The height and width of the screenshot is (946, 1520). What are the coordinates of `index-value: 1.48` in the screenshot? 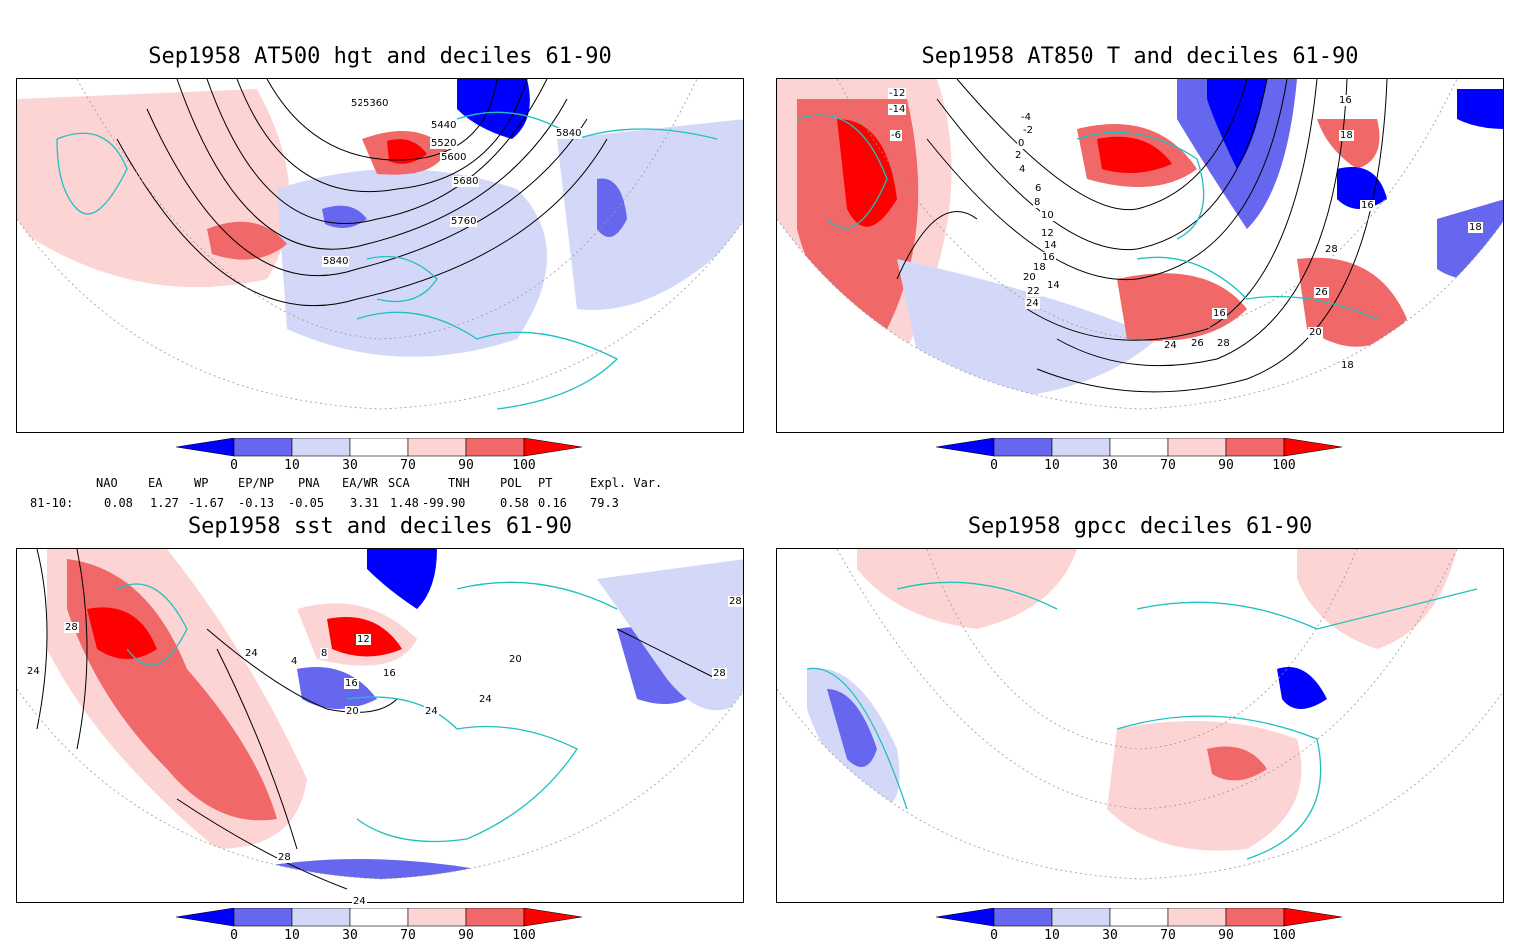 It's located at (404, 503).